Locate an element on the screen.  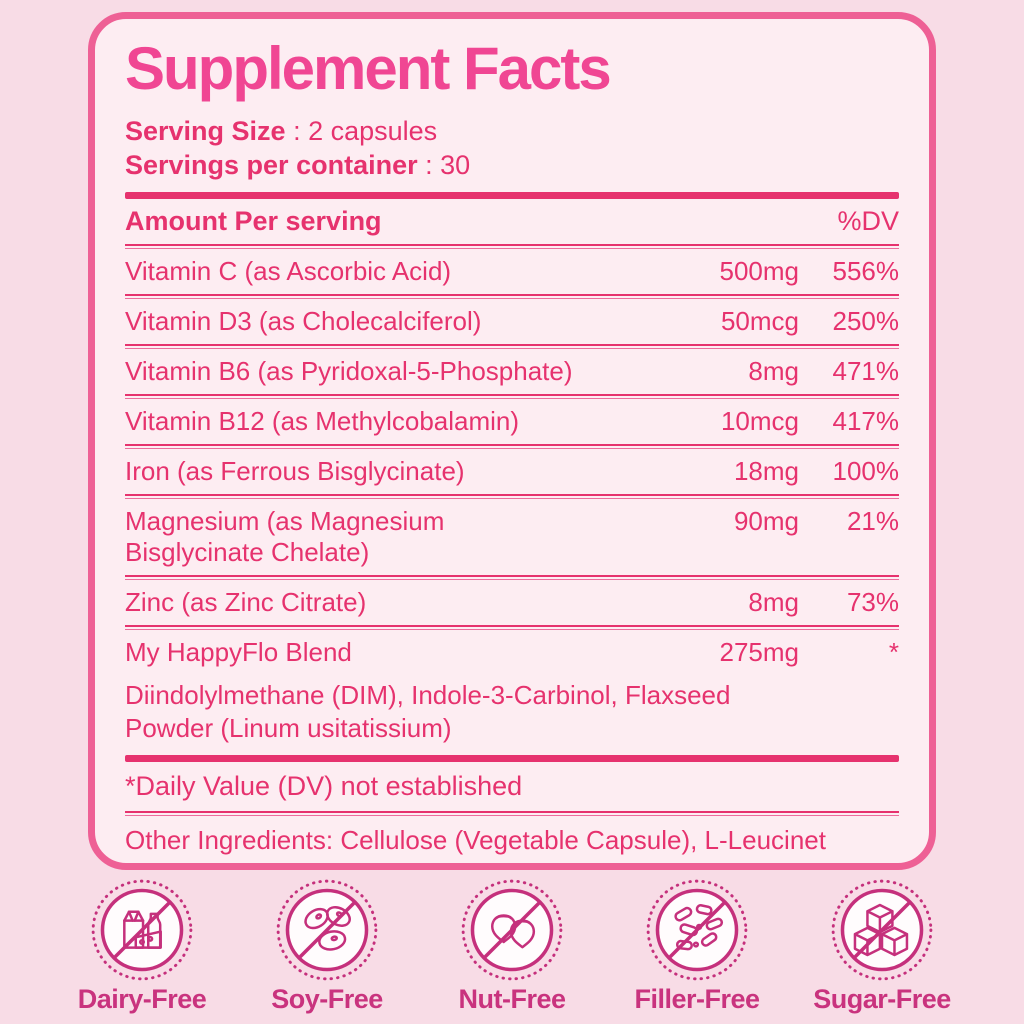
nutrient-dv: 73% is located at coordinates (872, 602).